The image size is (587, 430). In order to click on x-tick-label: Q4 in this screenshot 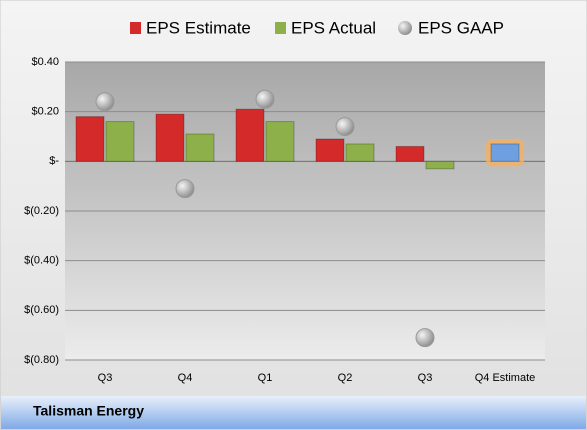, I will do `click(185, 378)`.